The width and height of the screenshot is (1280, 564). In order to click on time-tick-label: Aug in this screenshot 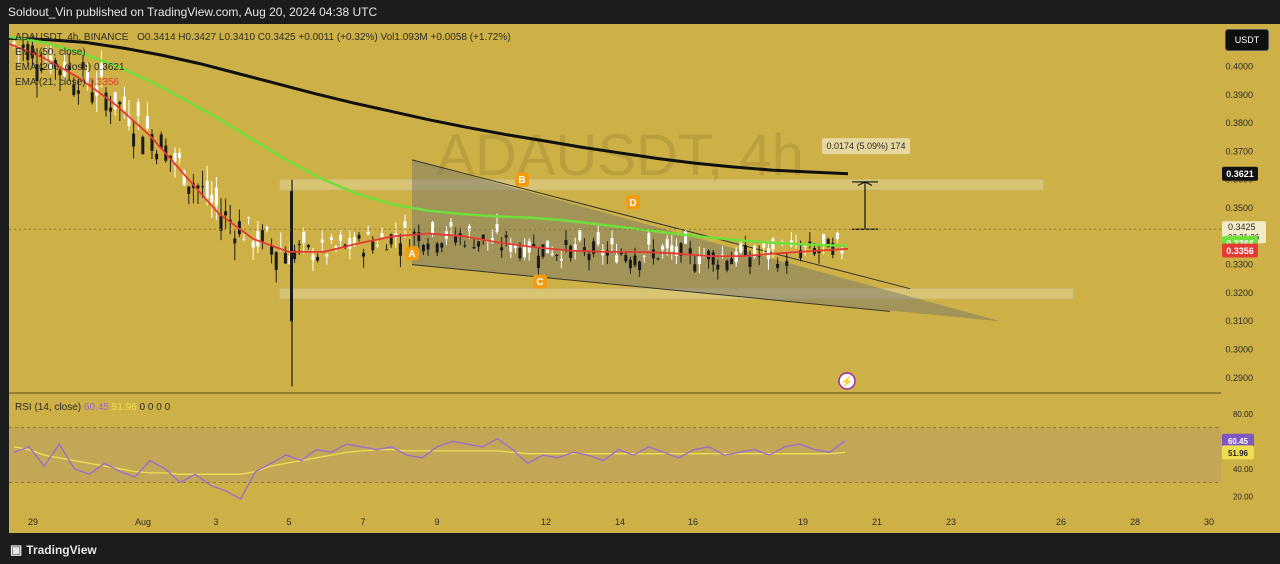, I will do `click(143, 522)`.